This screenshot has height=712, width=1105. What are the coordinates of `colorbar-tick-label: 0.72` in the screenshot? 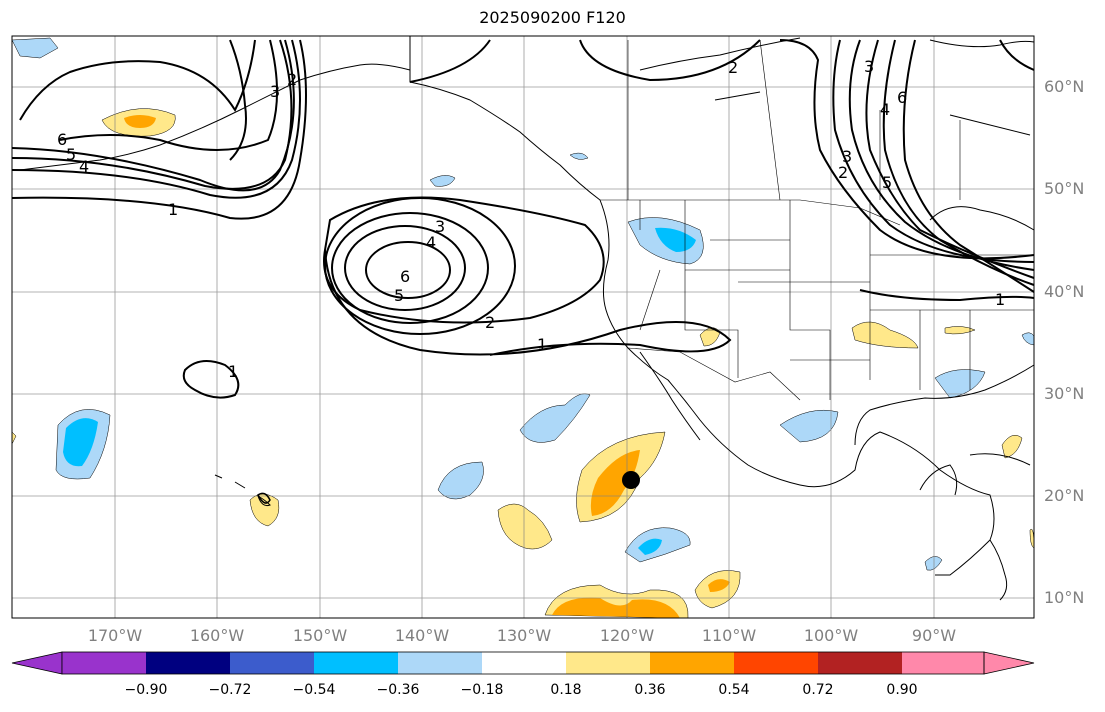 It's located at (818, 690).